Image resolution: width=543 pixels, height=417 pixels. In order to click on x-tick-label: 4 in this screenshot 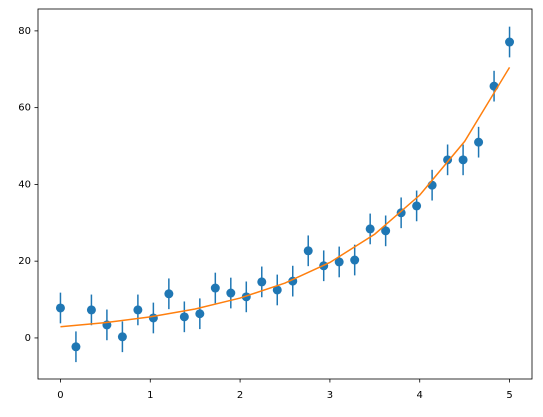, I will do `click(420, 395)`.